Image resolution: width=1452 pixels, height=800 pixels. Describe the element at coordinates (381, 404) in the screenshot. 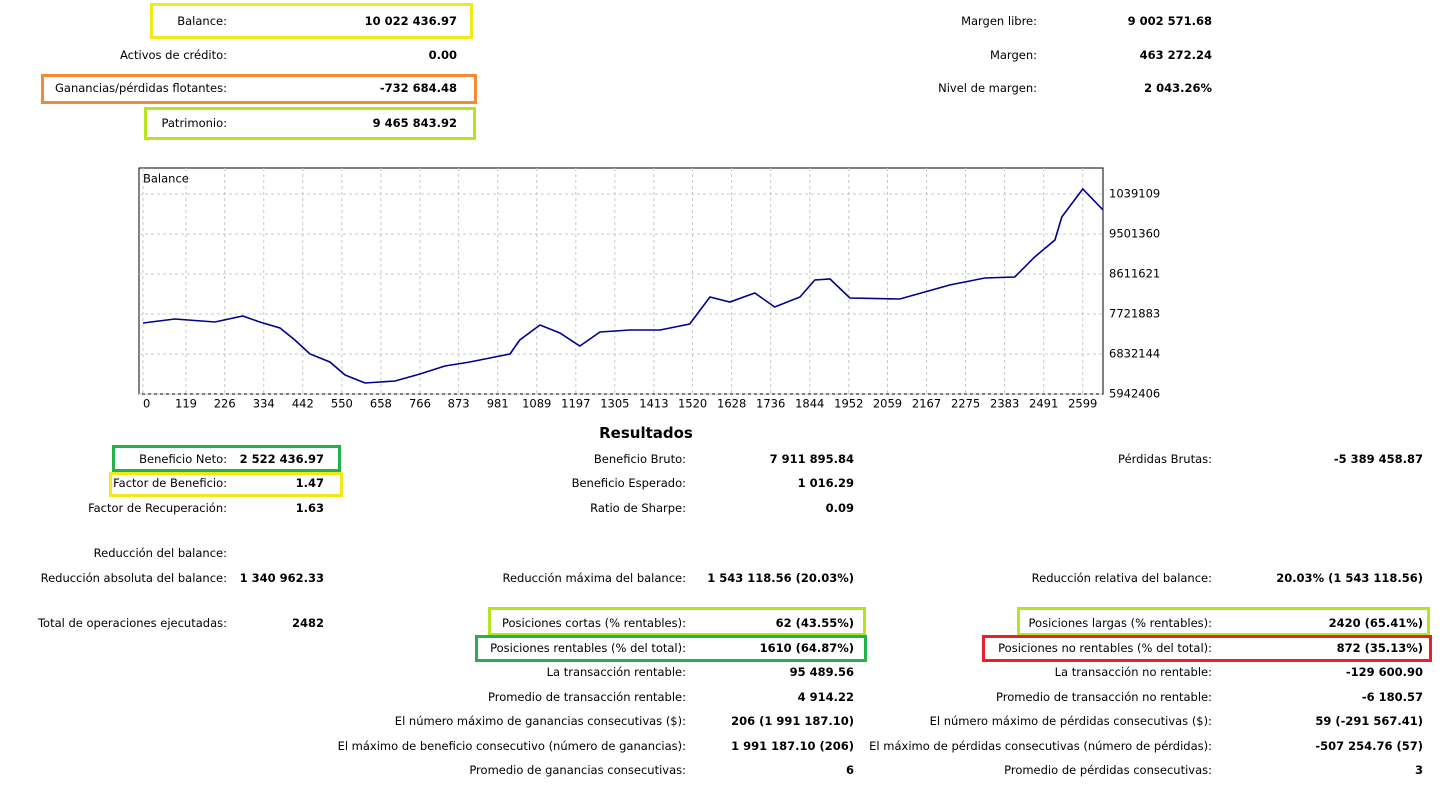

I see `x-tick-label: 658` at that location.